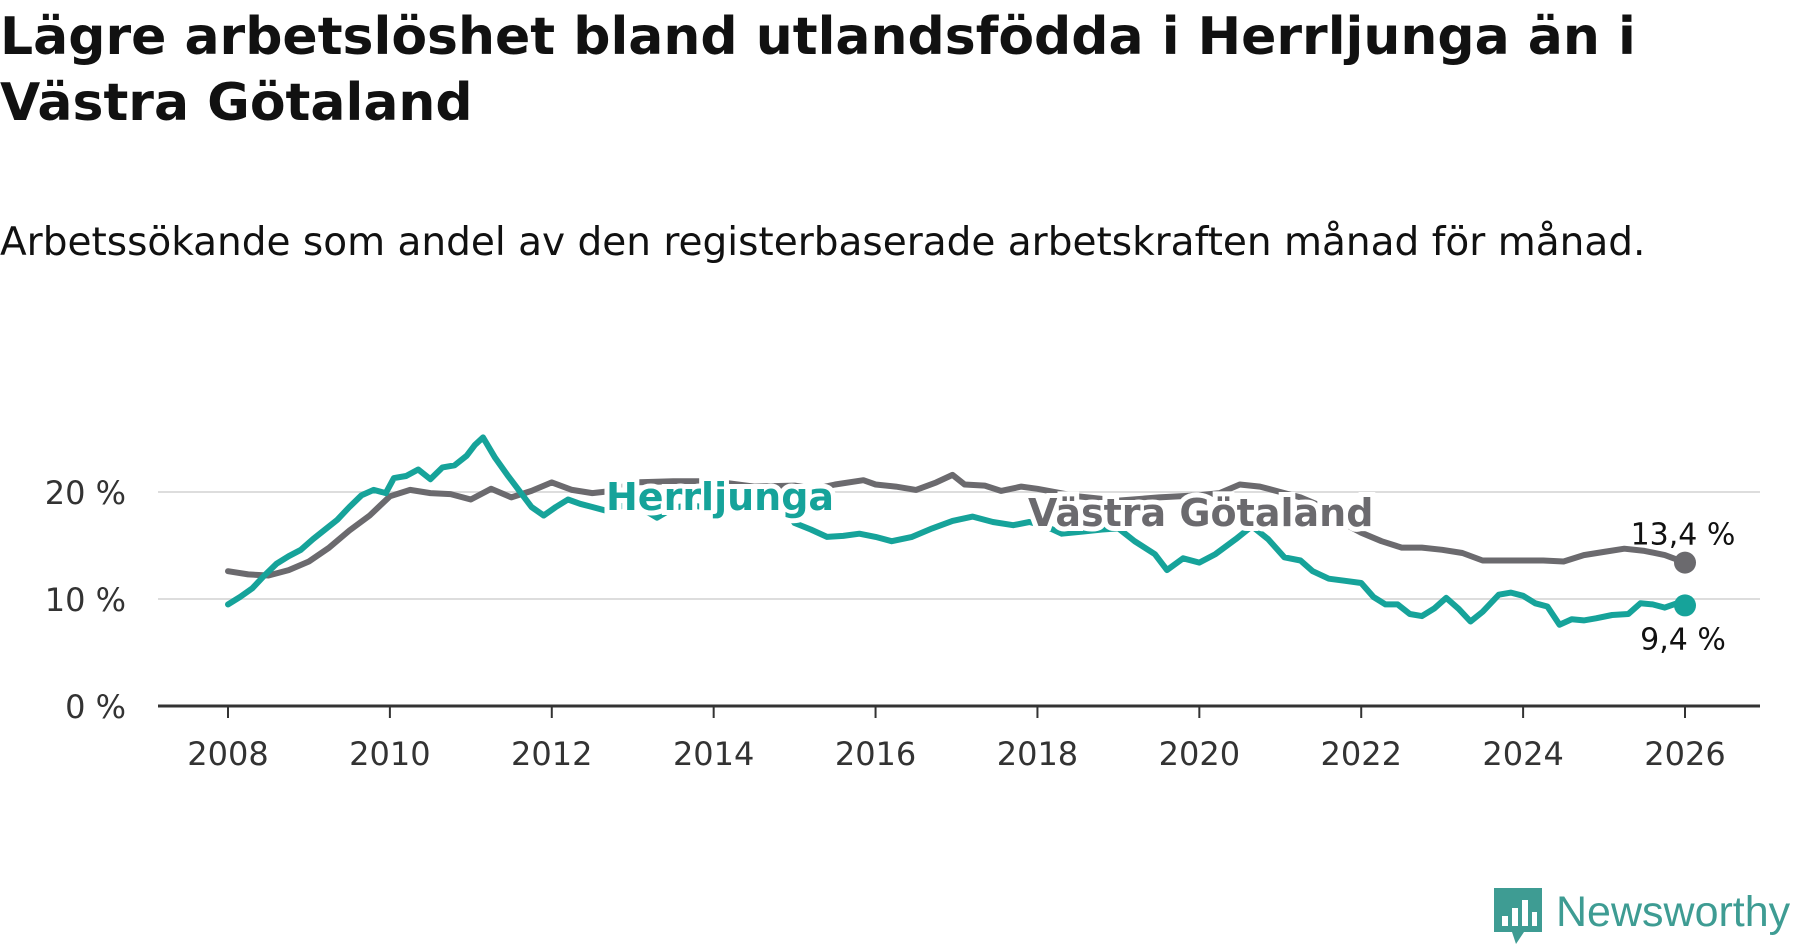  I want to click on x-tick-label: 2012, so click(551, 754).